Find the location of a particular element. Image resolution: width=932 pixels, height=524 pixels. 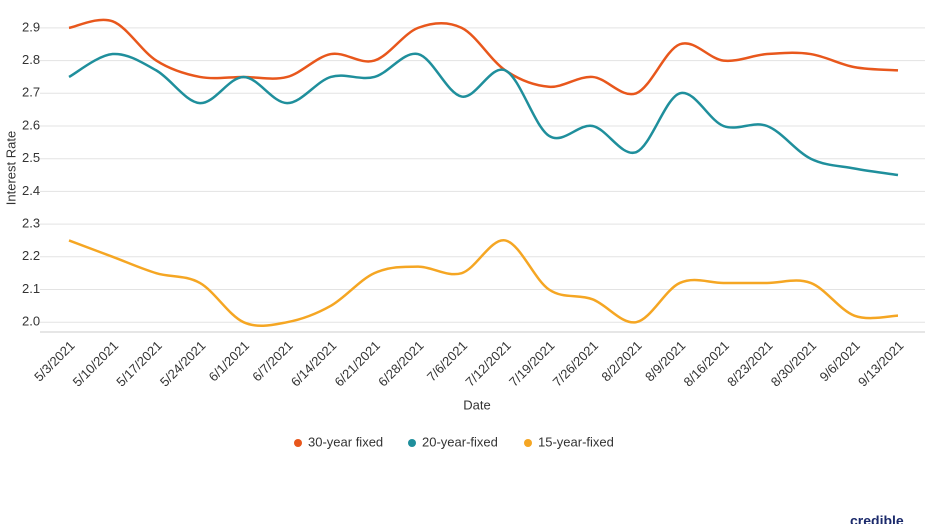

y-tick-label: 2.2 is located at coordinates (31, 255).